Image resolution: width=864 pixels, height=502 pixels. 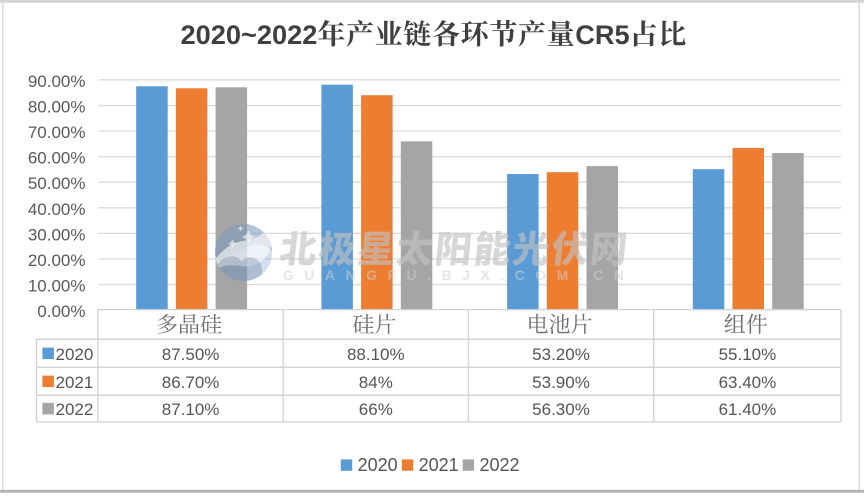 I want to click on svg-text: CR5, so click(x=602, y=34).